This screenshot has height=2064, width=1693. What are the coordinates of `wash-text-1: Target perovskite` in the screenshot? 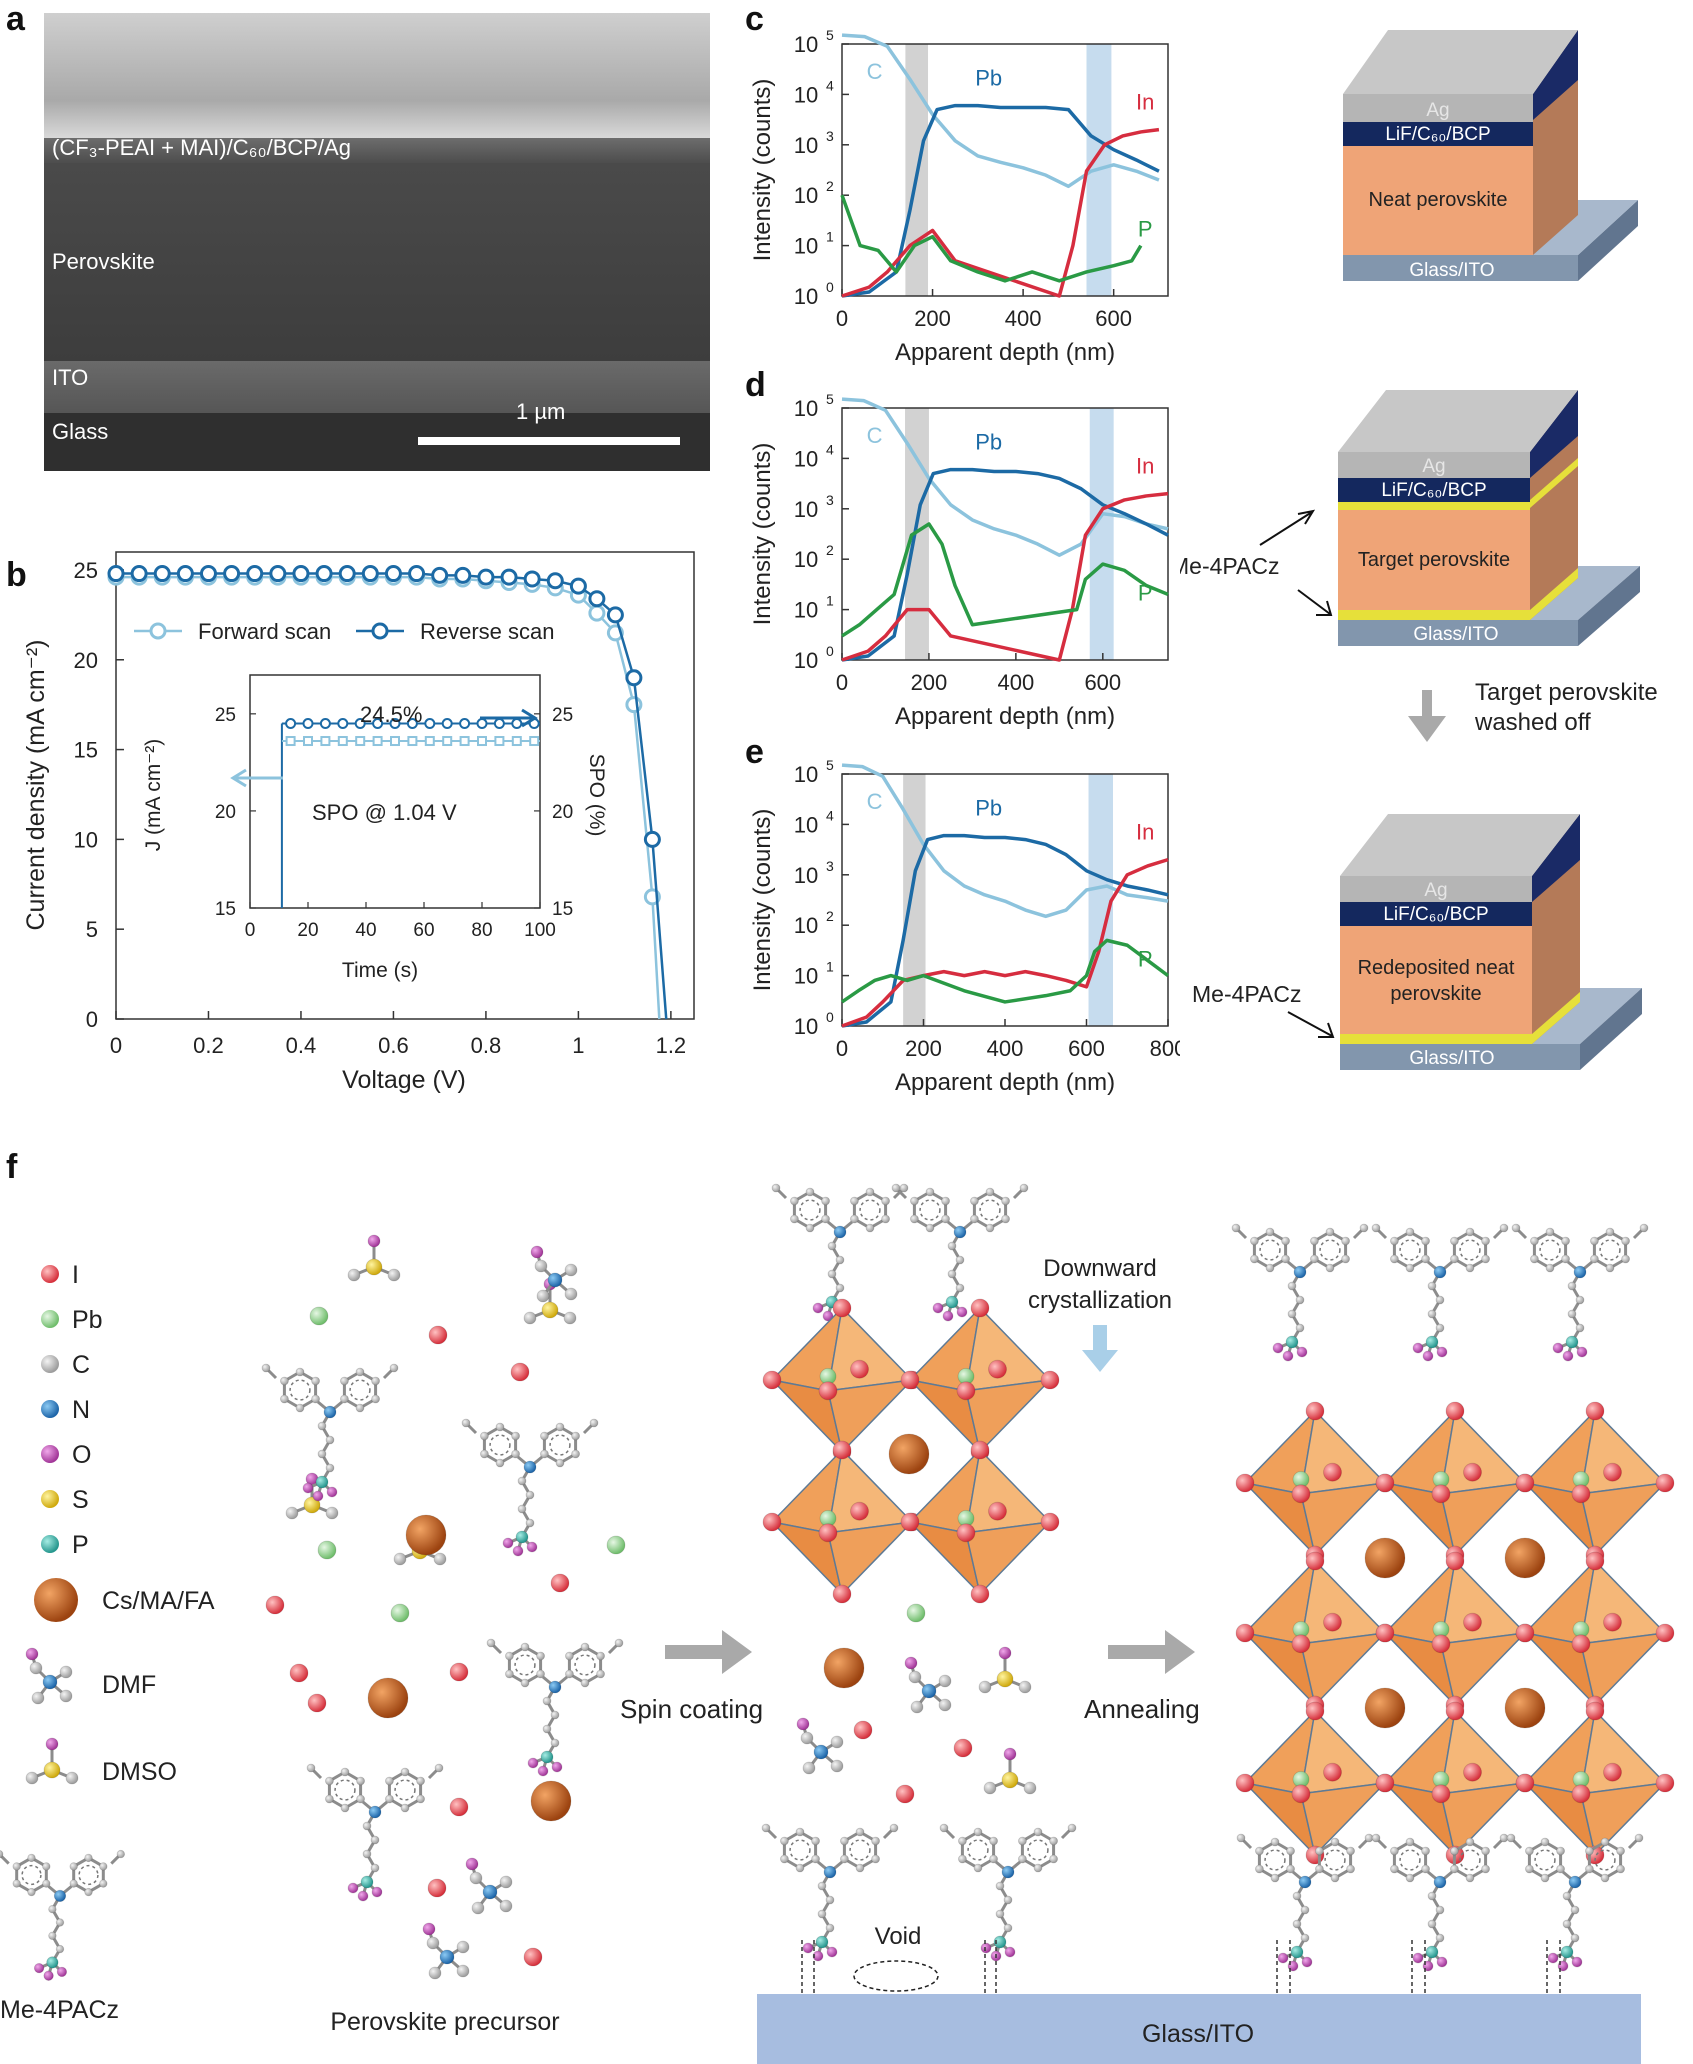 It's located at (1566, 692).